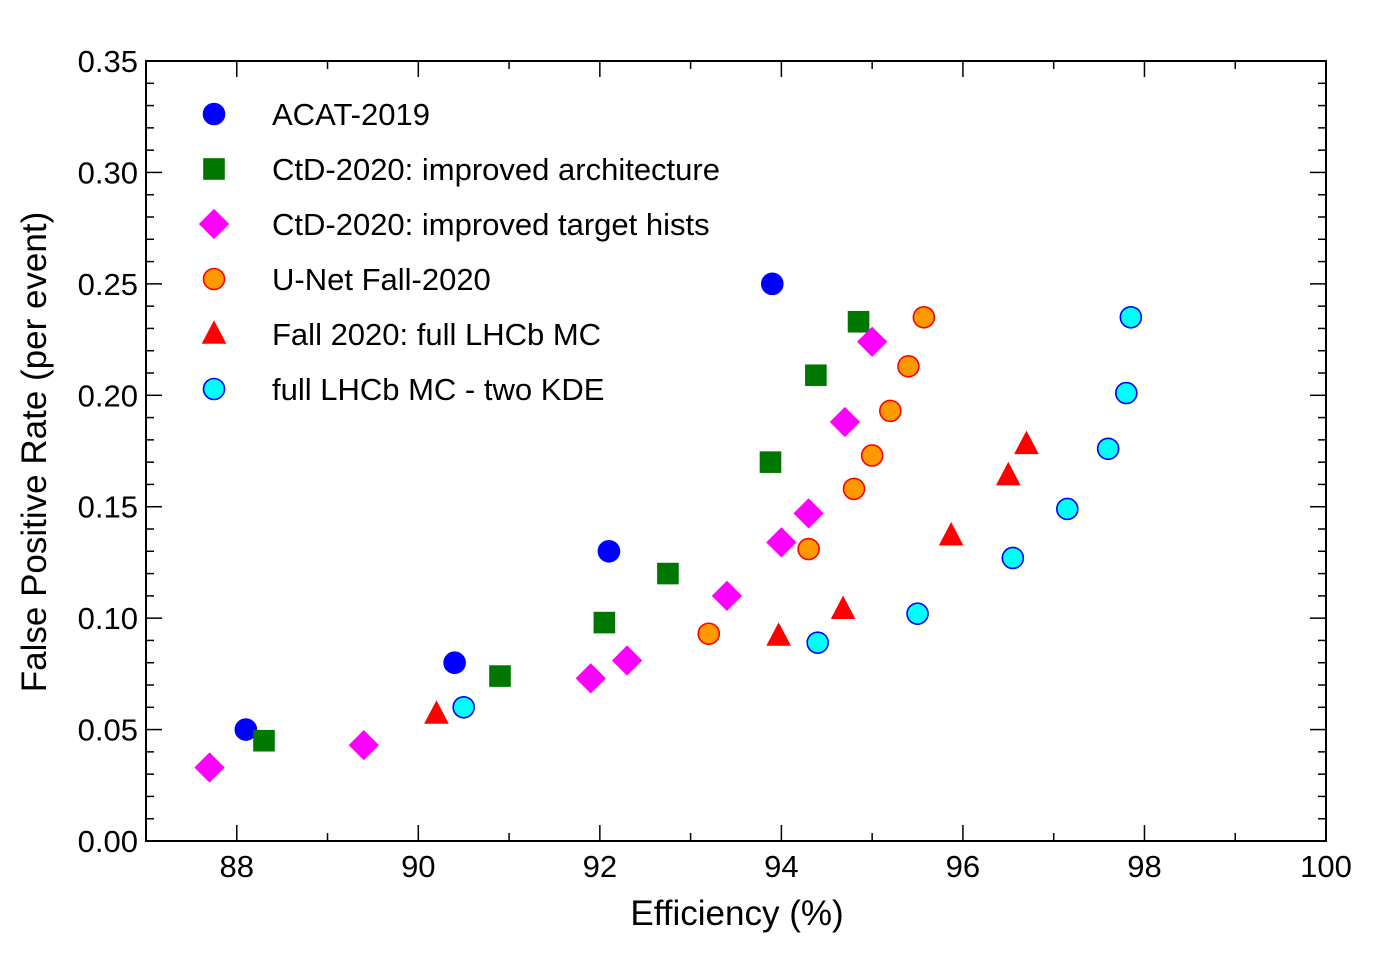 Image resolution: width=1394 pixels, height=964 pixels. Describe the element at coordinates (491, 224) in the screenshot. I see `legend-label: CtD-2020: improved target hists` at that location.